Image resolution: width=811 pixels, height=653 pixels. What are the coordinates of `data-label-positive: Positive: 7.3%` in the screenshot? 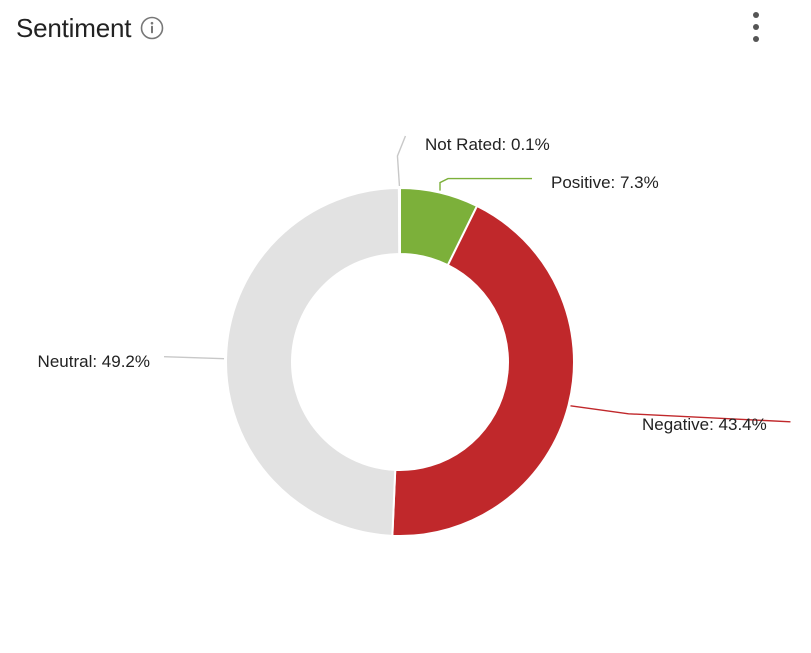 It's located at (605, 182).